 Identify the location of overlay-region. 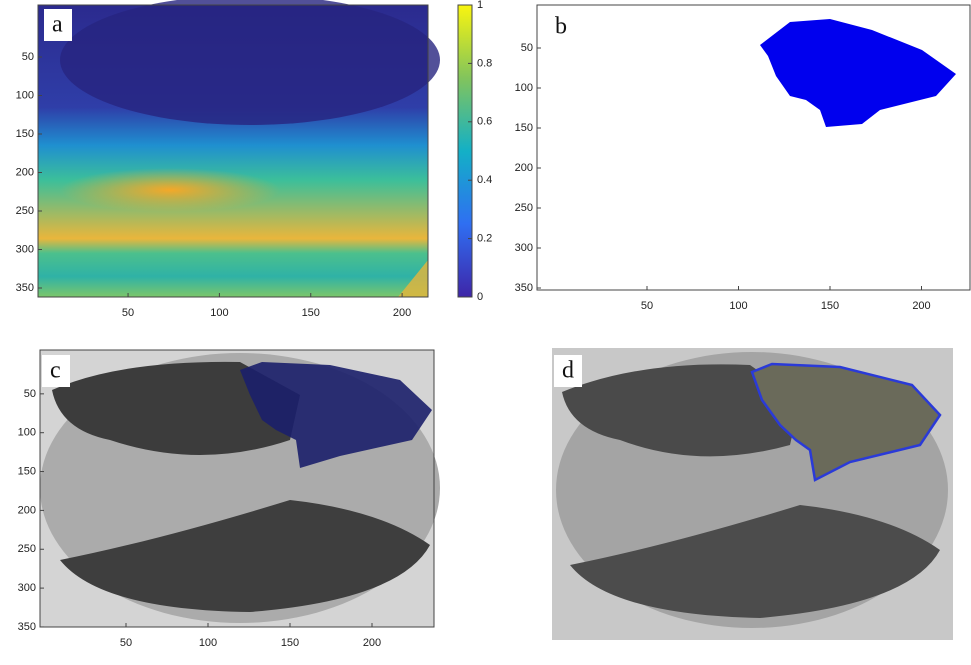
(336, 415).